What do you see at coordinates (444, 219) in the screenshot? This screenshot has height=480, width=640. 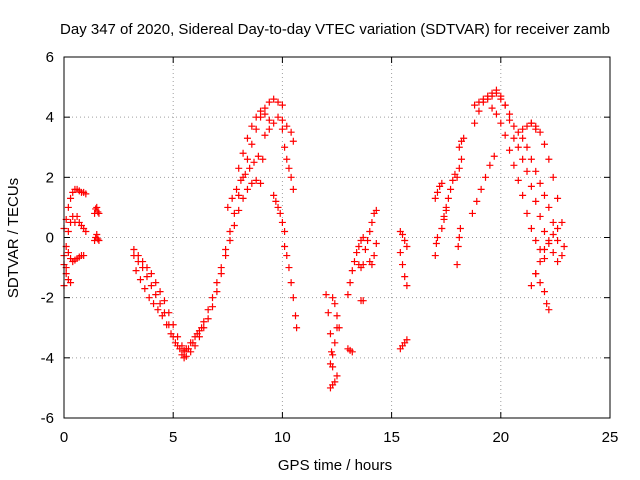 I see `series-t32` at bounding box center [444, 219].